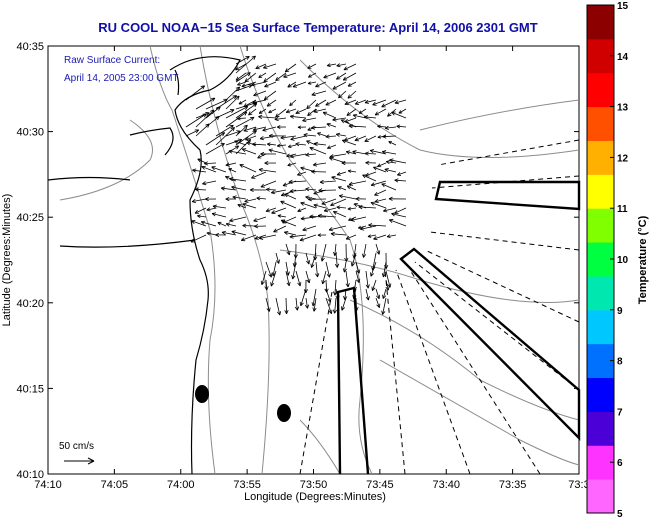  Describe the element at coordinates (620, 311) in the screenshot. I see `colorbar-tick-label: 9` at that location.